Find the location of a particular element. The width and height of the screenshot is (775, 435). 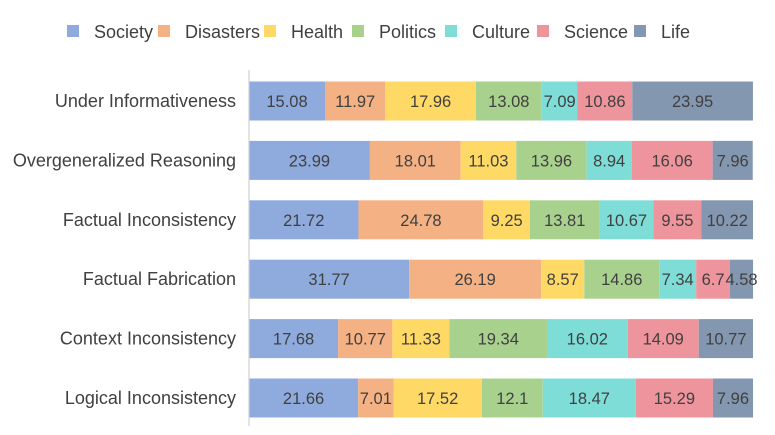

bar-segment-health-factual-inconsistency is located at coordinates (506, 220).